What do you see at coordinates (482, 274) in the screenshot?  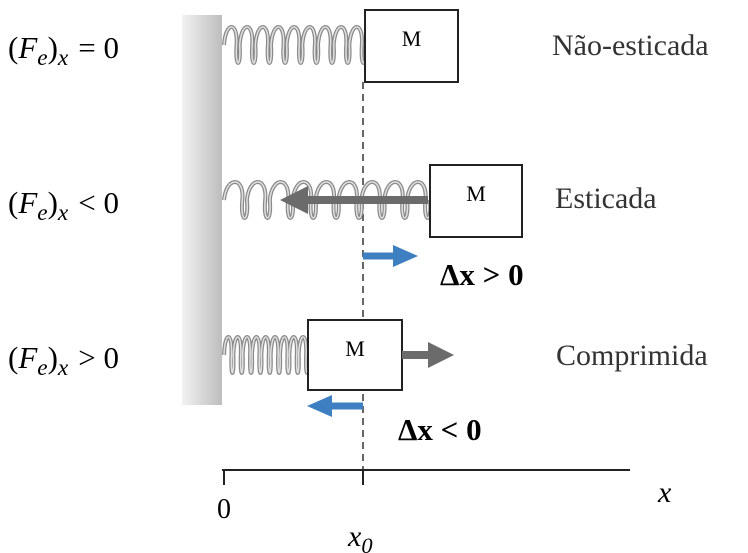 I see `delta-label: Δx > 0` at bounding box center [482, 274].